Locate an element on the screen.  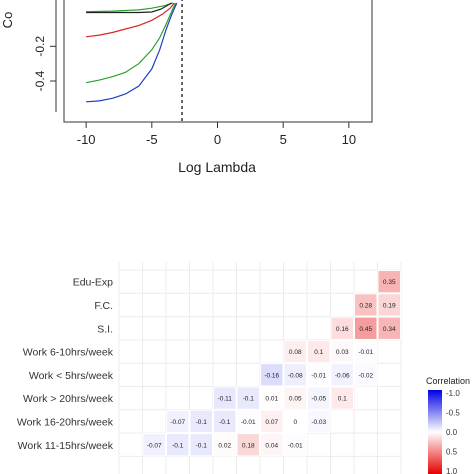
cell-value-label: 0.19 is located at coordinates (389, 305).